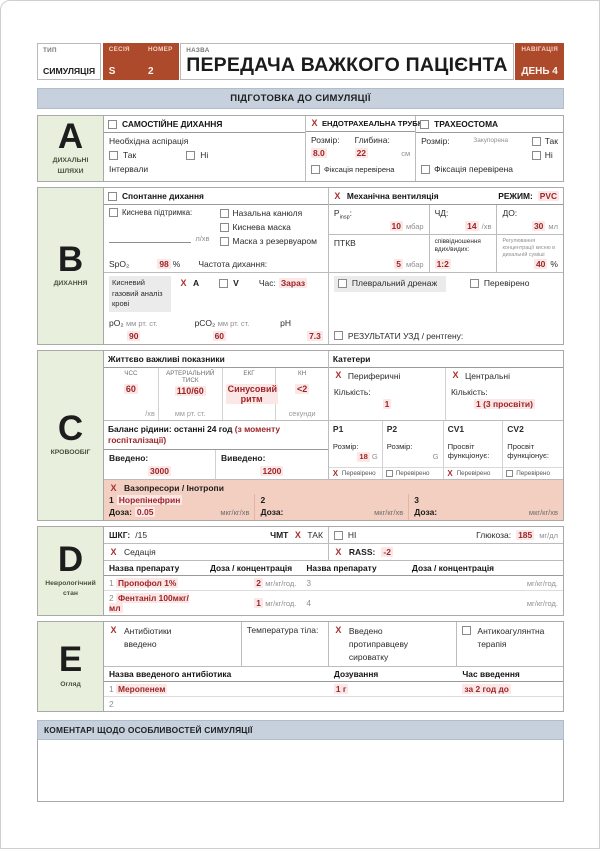 The image size is (600, 849). What do you see at coordinates (224, 241) in the screenshot?
I see `reservoir-mask-checkbox` at bounding box center [224, 241].